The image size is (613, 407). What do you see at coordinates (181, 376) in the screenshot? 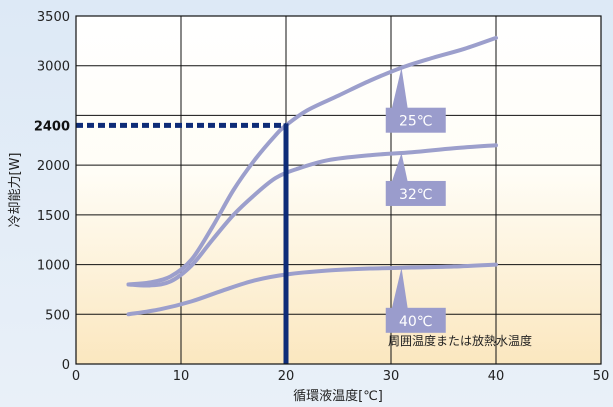
I see `x-tick-label-1: 10` at bounding box center [181, 376].